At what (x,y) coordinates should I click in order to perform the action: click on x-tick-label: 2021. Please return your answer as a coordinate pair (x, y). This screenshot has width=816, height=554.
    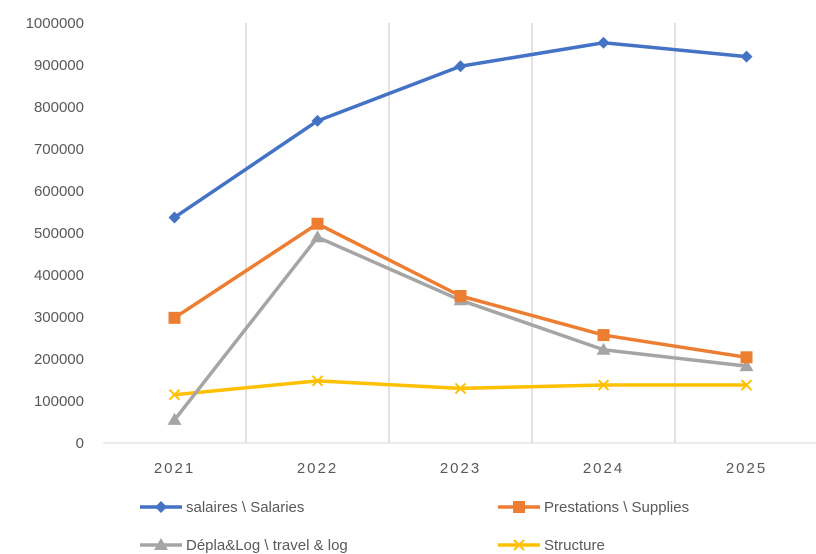
    Looking at the image, I should click on (174, 468).